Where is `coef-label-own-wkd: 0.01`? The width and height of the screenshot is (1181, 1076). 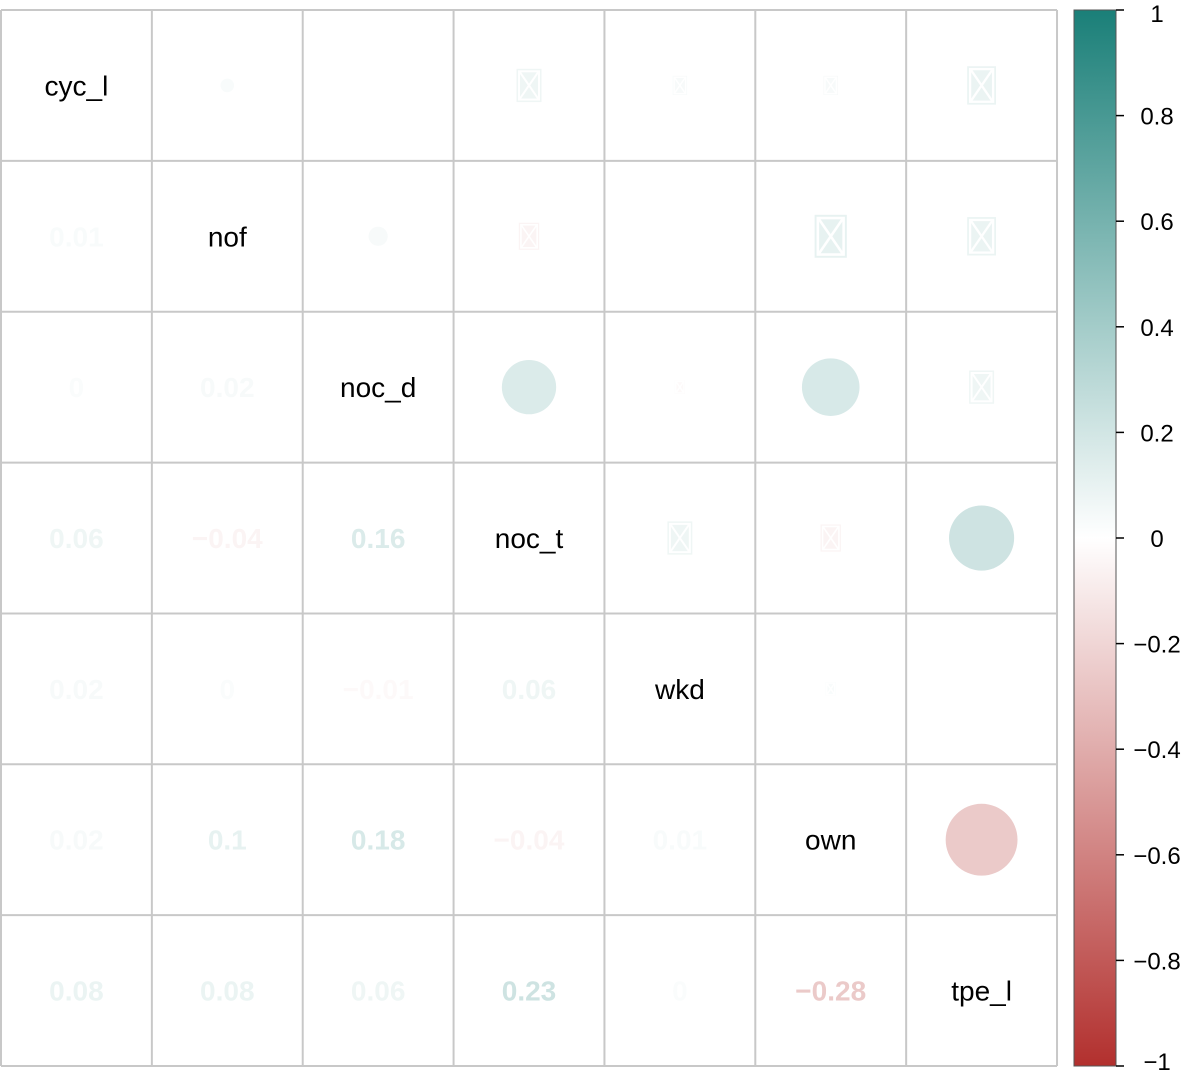
coef-label-own-wkd: 0.01 is located at coordinates (680, 840).